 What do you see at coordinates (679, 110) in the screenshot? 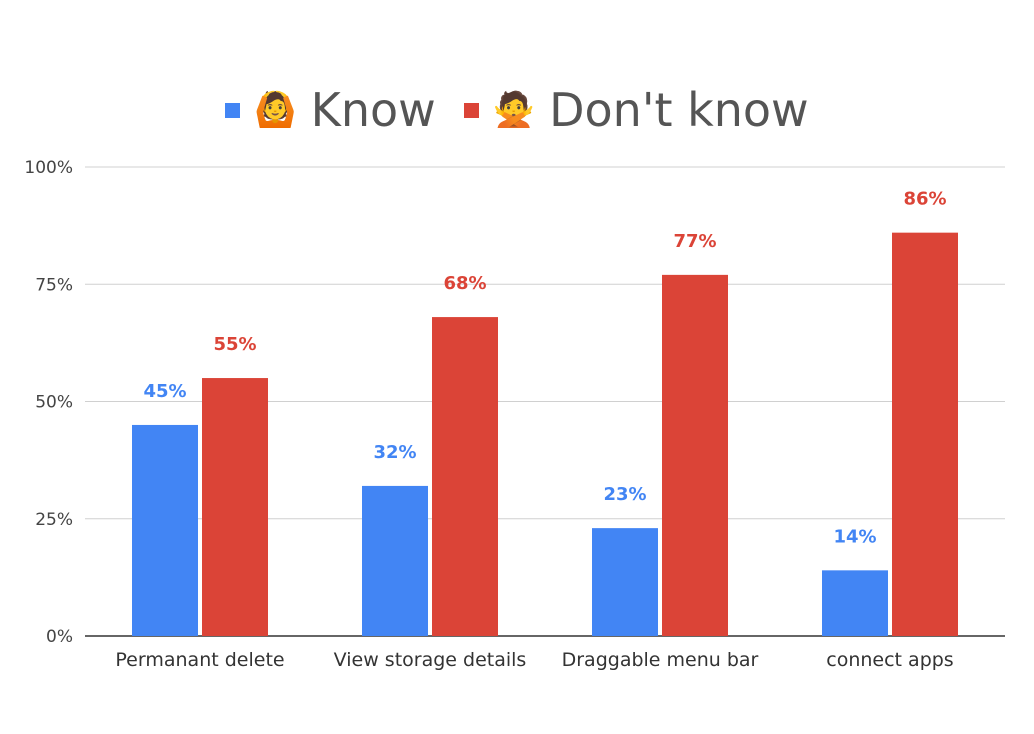
I see `legend-label-dont-know: Don't know` at bounding box center [679, 110].